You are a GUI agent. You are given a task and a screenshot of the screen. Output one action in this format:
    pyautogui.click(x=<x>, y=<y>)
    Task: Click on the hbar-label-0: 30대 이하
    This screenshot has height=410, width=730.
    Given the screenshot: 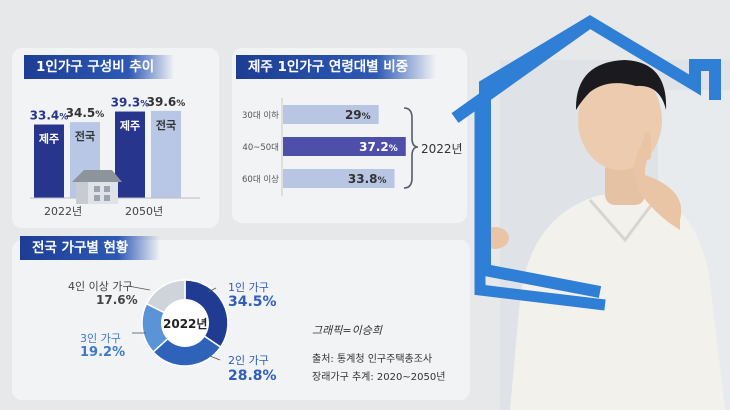 What is the action you would take?
    pyautogui.click(x=260, y=115)
    